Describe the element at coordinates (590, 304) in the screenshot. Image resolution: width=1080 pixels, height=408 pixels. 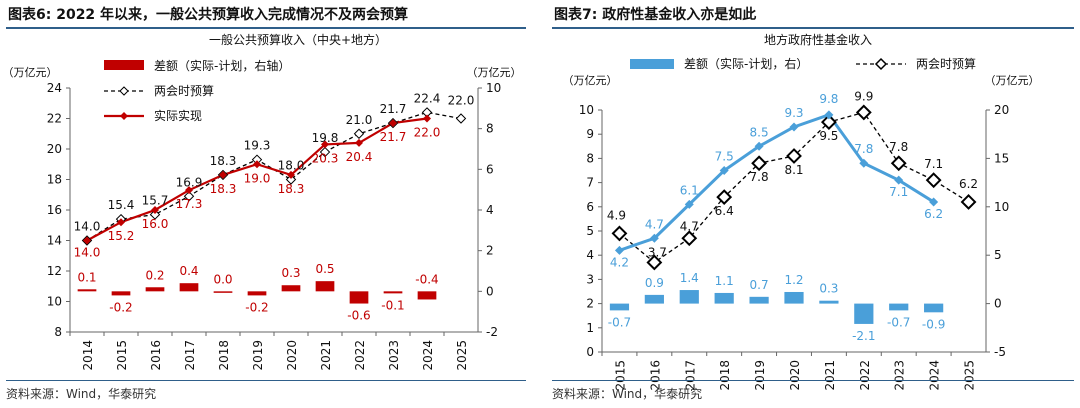
I see `left-tick-label: 2` at that location.